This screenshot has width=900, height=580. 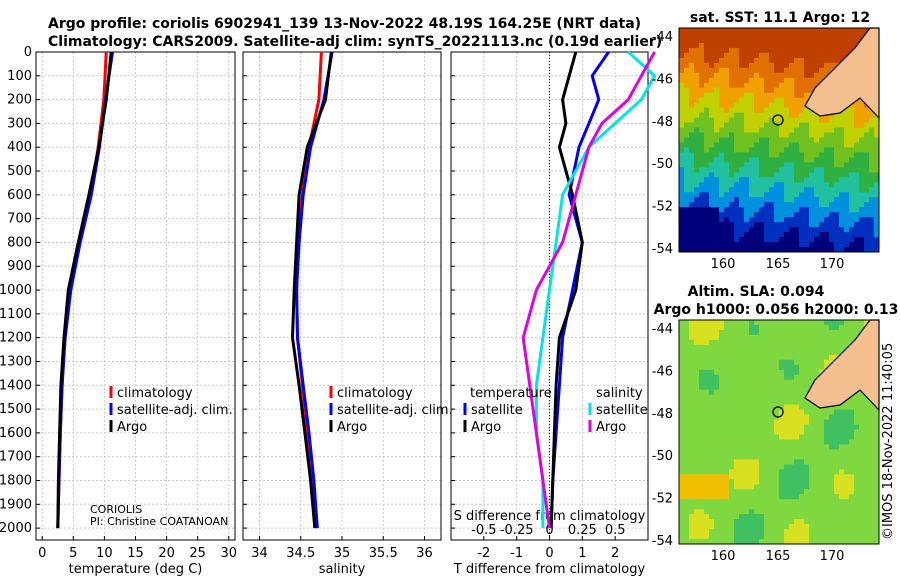 What do you see at coordinates (342, 553) in the screenshot?
I see `x-tick-label: 35` at bounding box center [342, 553].